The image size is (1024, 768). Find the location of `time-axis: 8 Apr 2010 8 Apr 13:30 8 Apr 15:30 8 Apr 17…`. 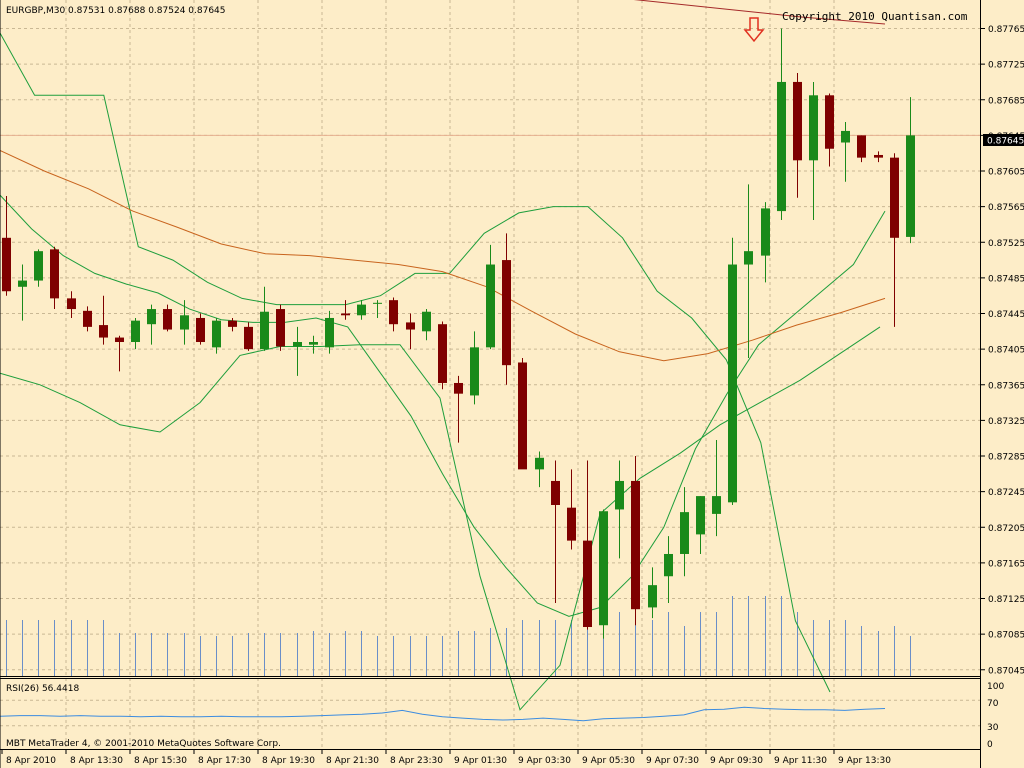

time-axis: 8 Apr 2010 8 Apr 13:30 8 Apr 15:30 8 Apr 17… is located at coordinates (446, 757).